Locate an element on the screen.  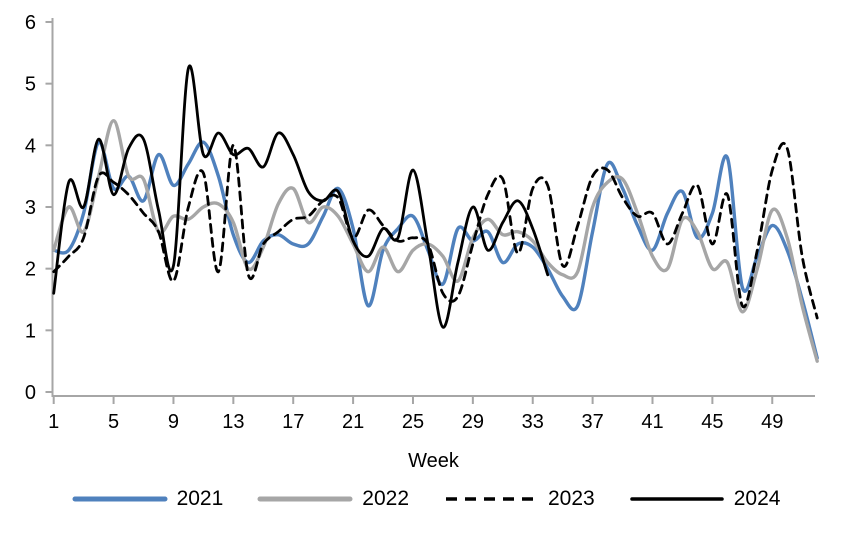
x-tick-label: 45 is located at coordinates (712, 422).